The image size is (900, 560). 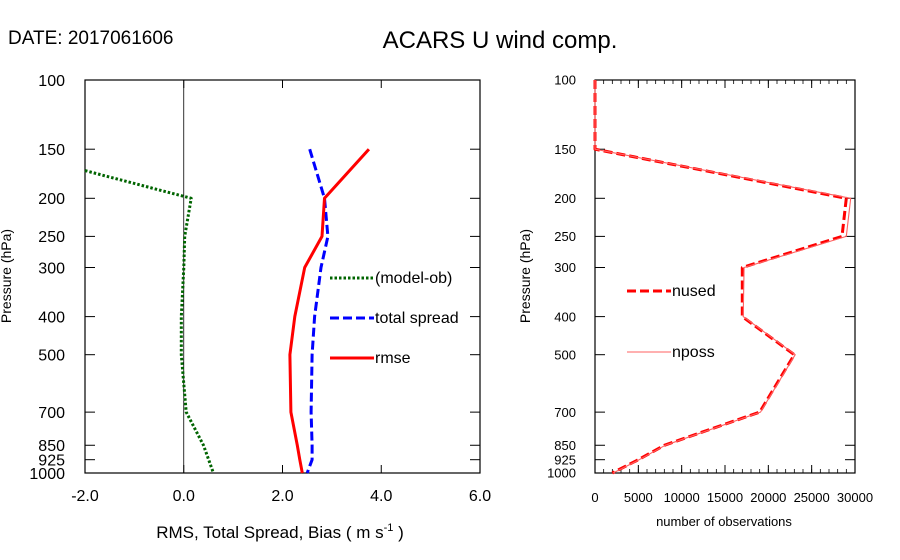 What do you see at coordinates (381, 496) in the screenshot?
I see `left-xtick-label: 4.0` at bounding box center [381, 496].